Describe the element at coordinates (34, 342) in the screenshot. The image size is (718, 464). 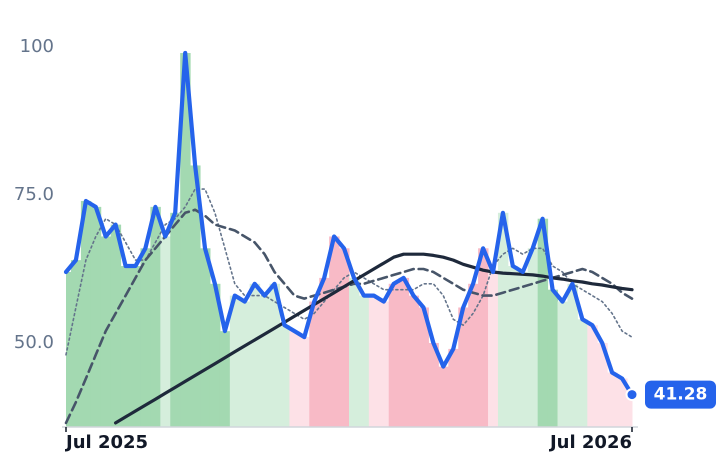
I see `y-tick-label: 50.0` at that location.